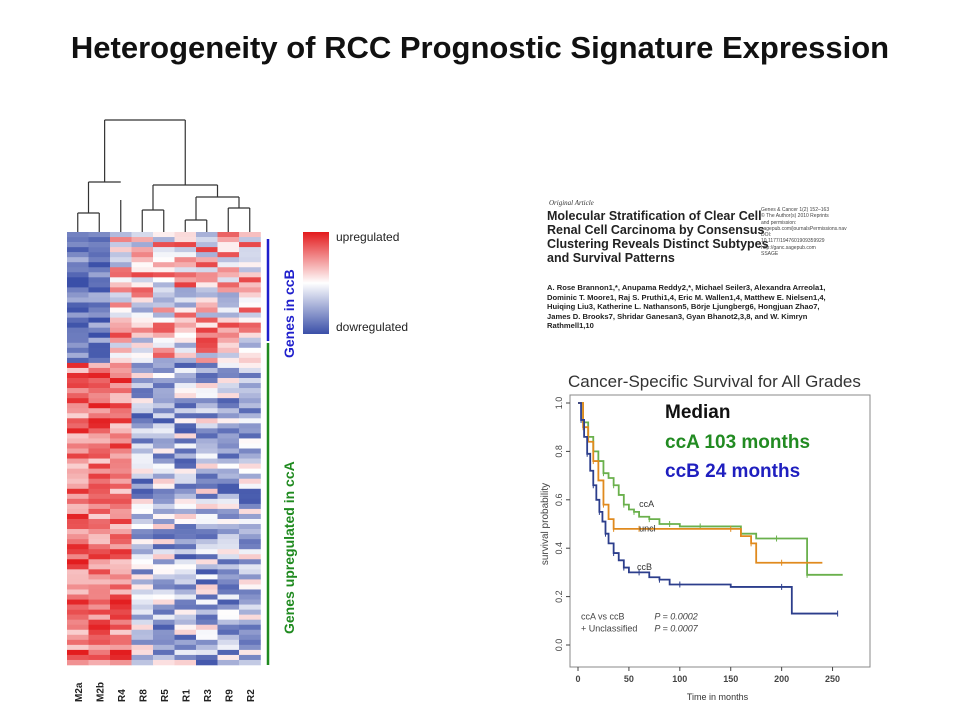  I want to click on x-tick-label: 100, so click(679, 679).